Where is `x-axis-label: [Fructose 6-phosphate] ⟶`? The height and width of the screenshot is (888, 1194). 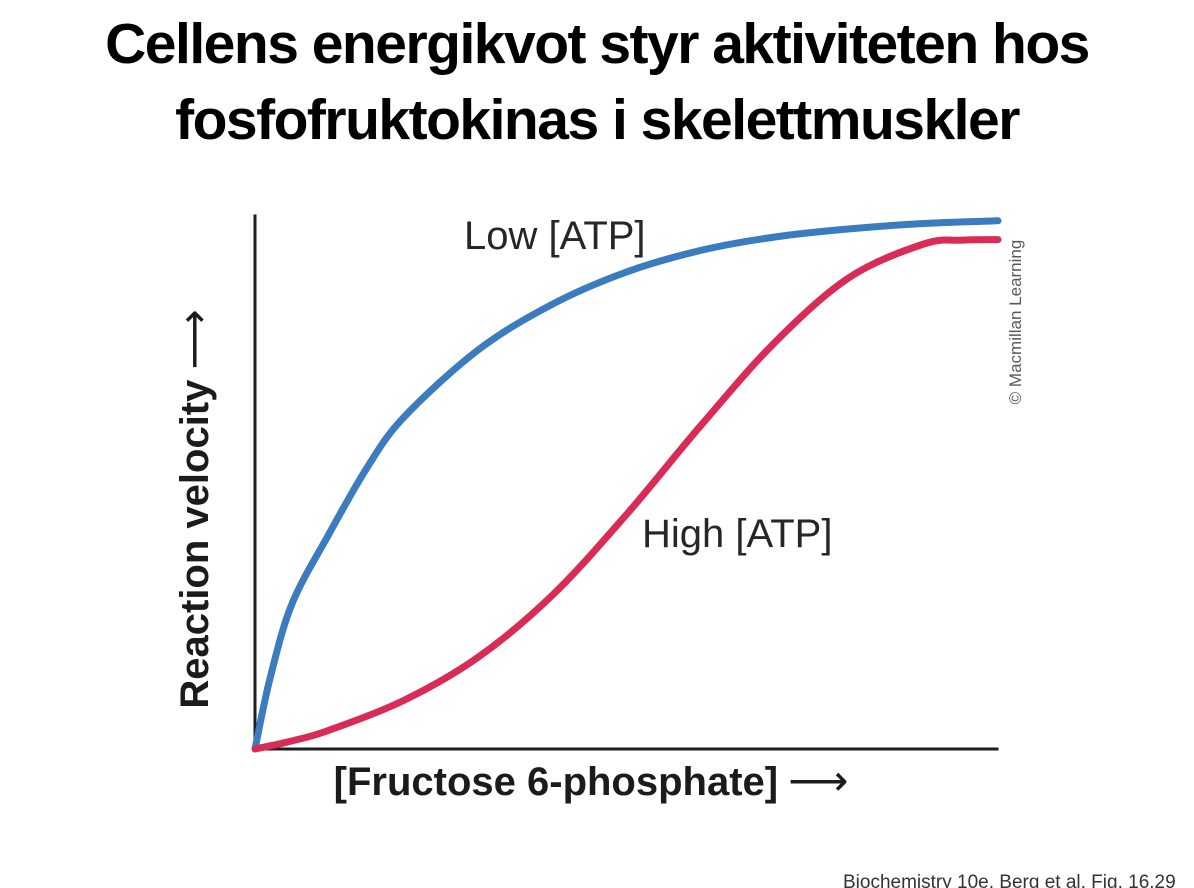
x-axis-label: [Fructose 6-phosphate] ⟶ is located at coordinates (590, 780).